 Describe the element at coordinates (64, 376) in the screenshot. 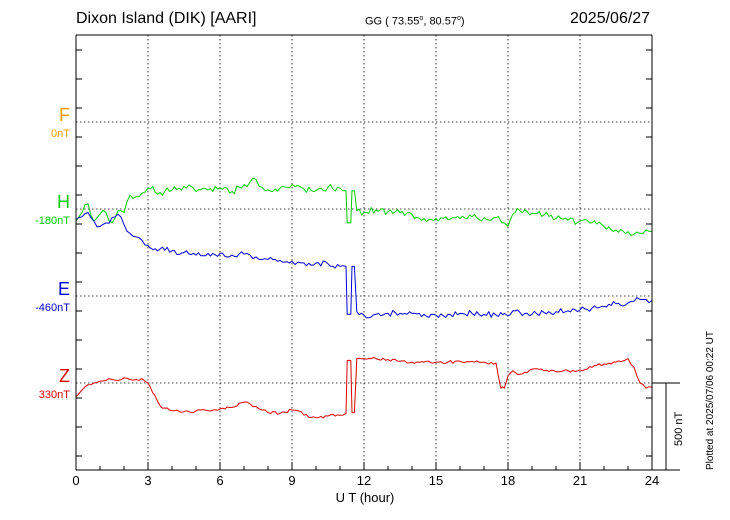

I see `component-z-name: Z` at that location.